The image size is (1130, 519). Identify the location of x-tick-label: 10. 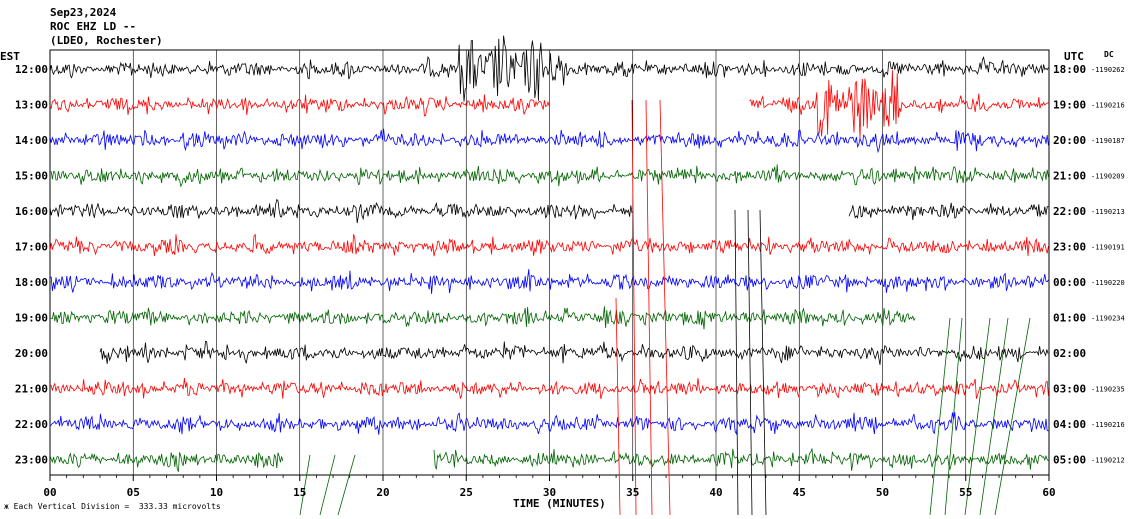
(216, 492).